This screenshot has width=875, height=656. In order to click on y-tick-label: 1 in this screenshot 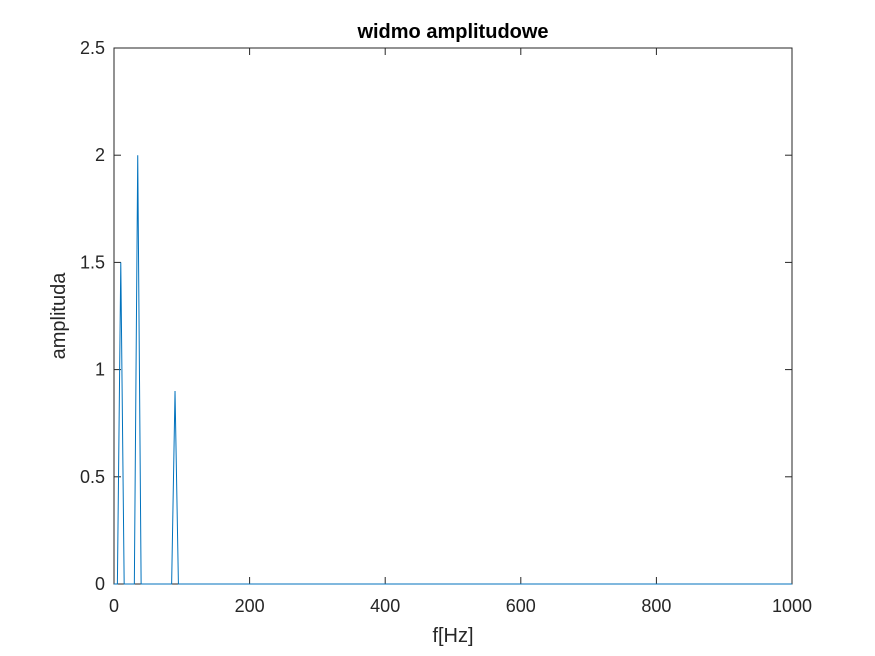, I will do `click(100, 370)`.